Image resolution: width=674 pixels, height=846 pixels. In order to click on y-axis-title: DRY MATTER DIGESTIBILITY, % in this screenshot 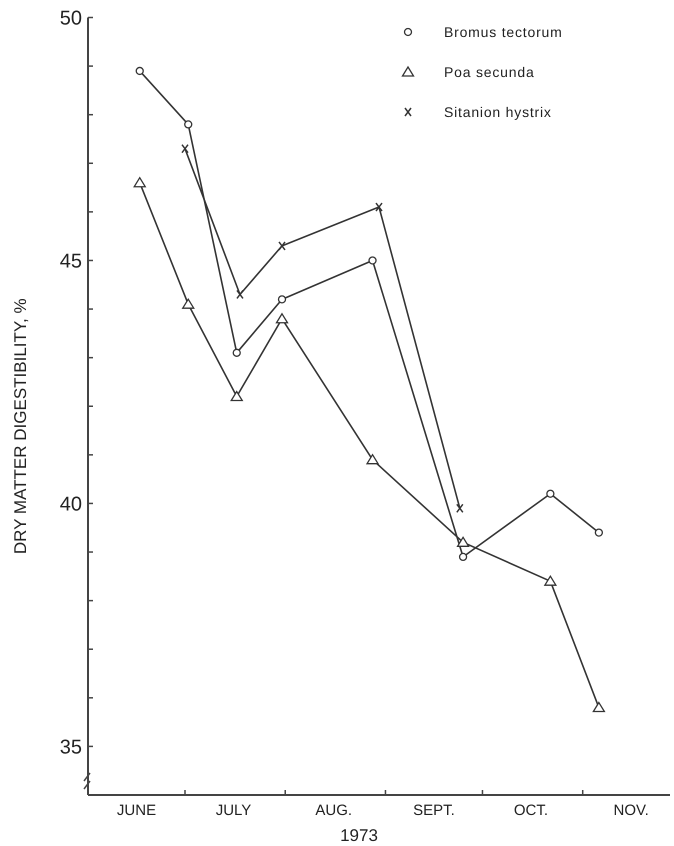, I will do `click(20, 426)`.